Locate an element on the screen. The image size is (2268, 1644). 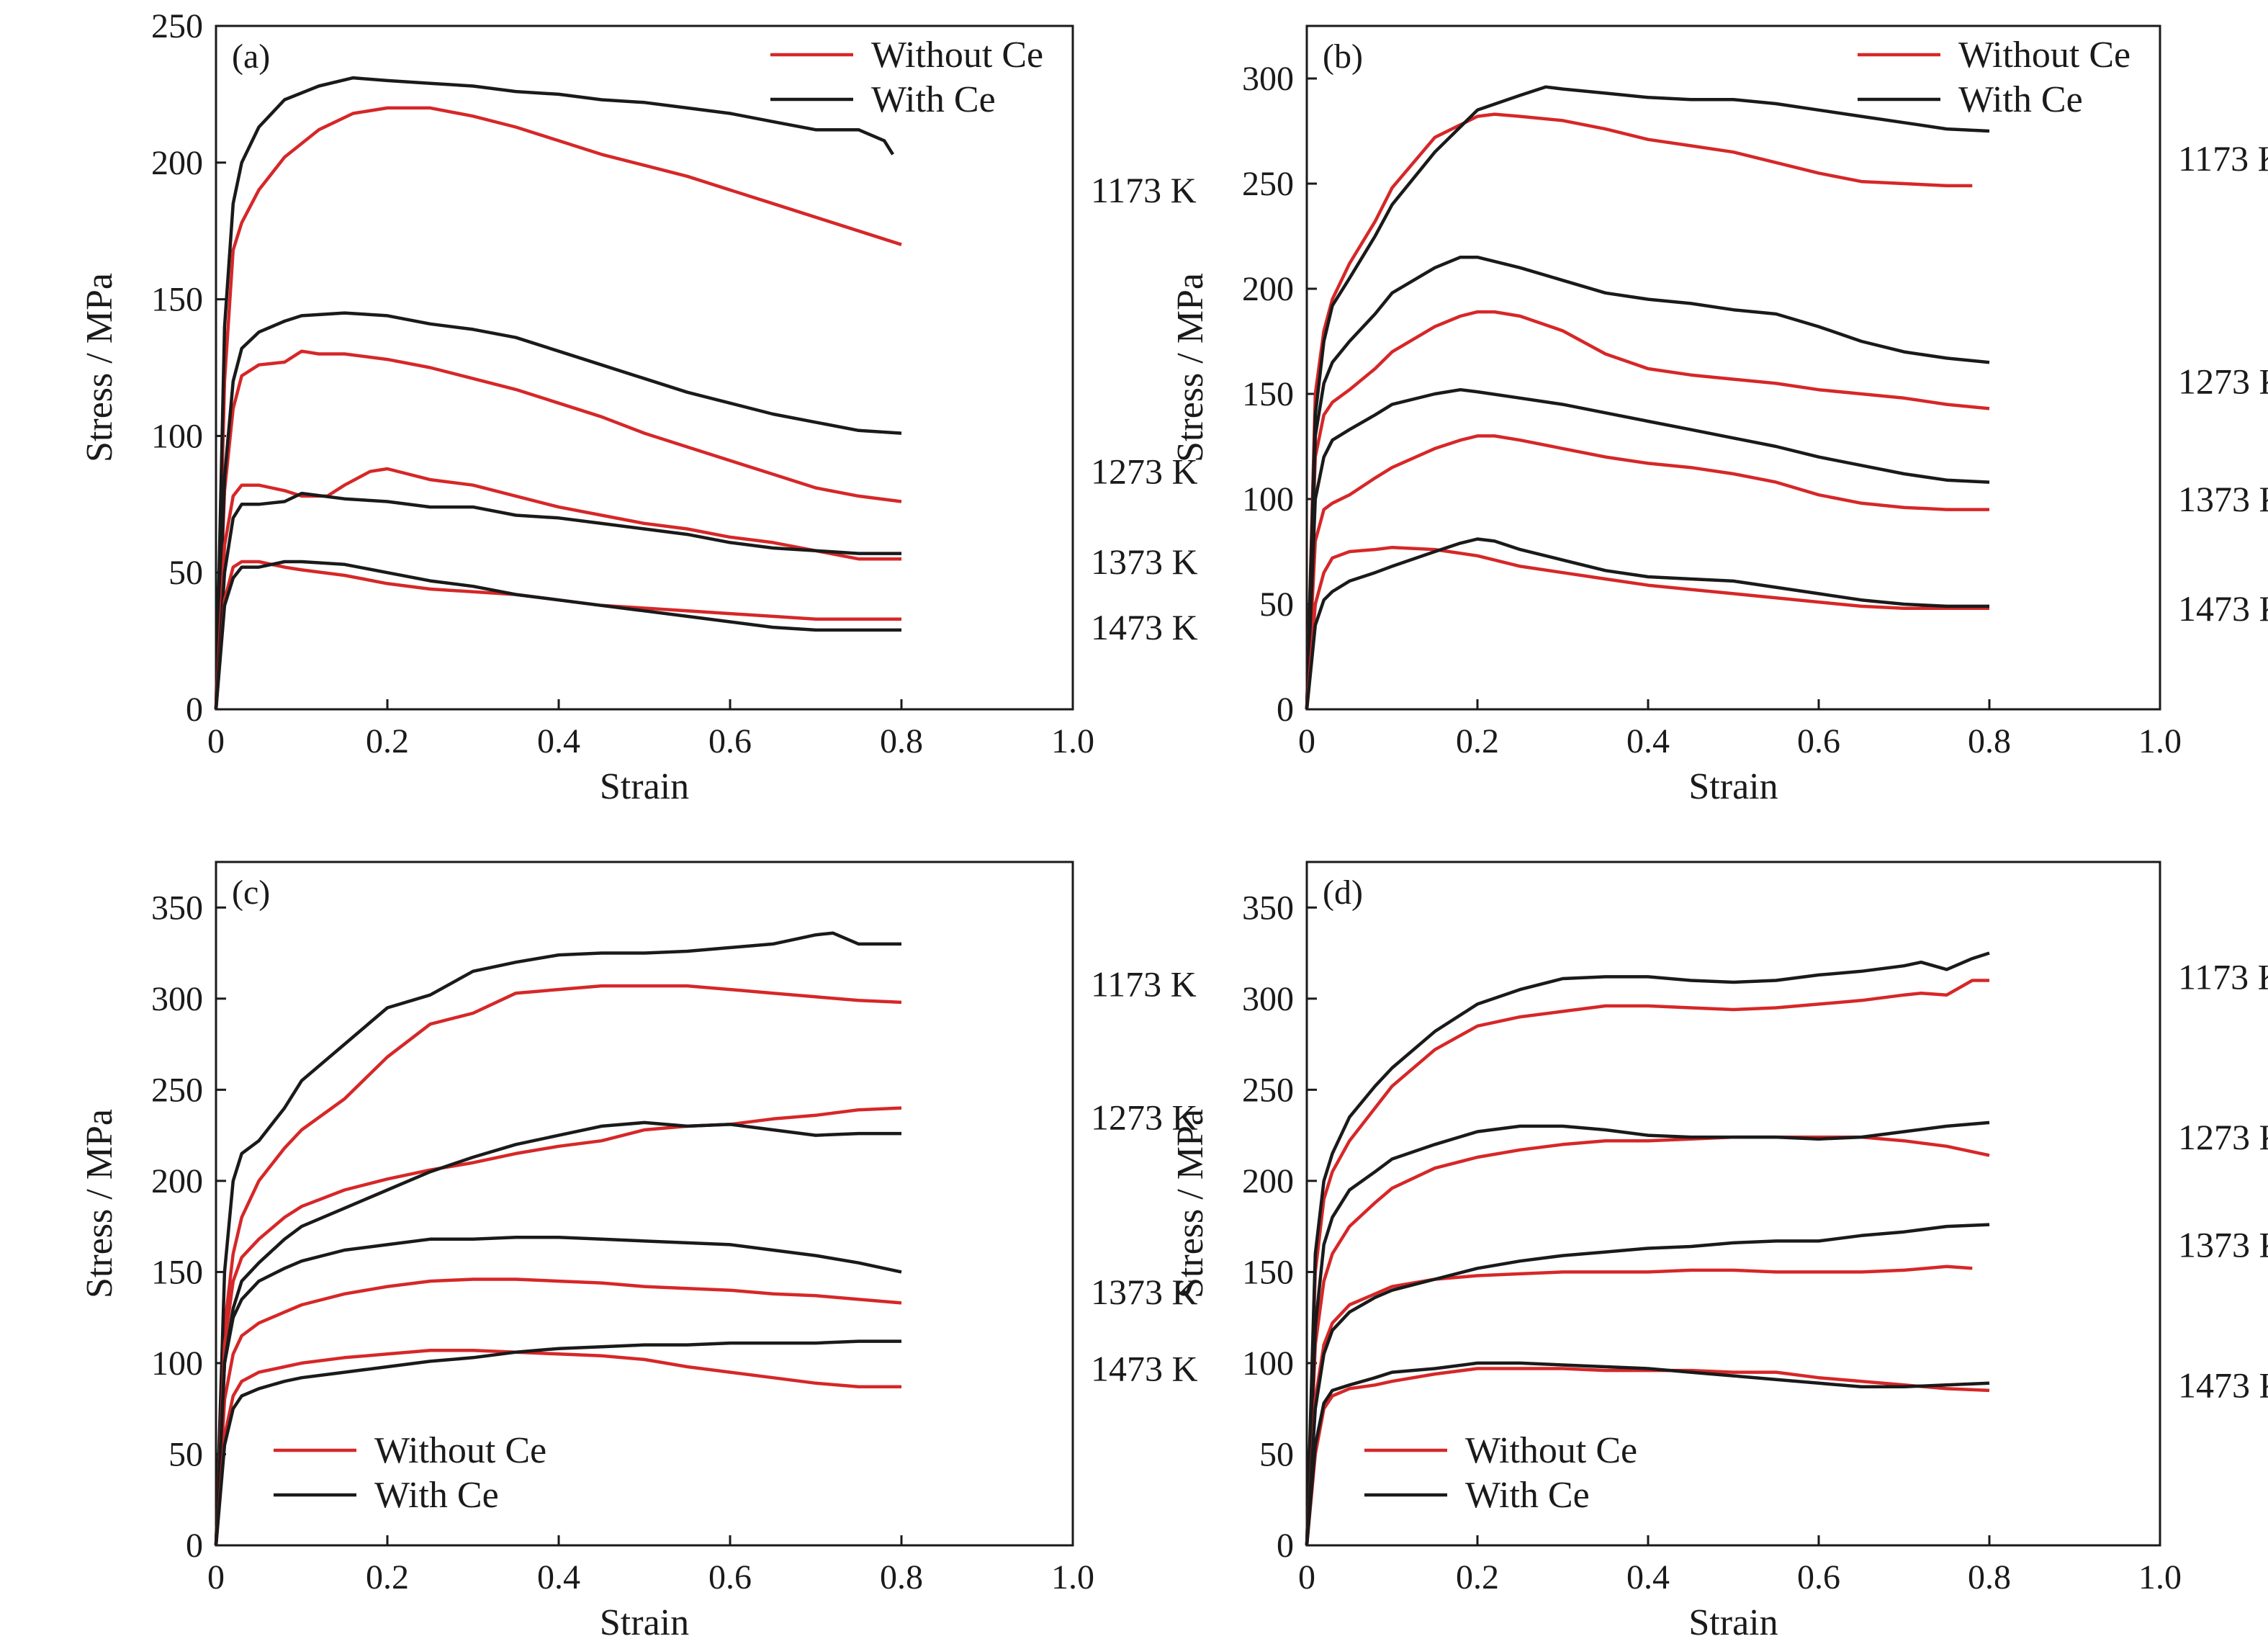
panel-label: (b) is located at coordinates (1343, 56).